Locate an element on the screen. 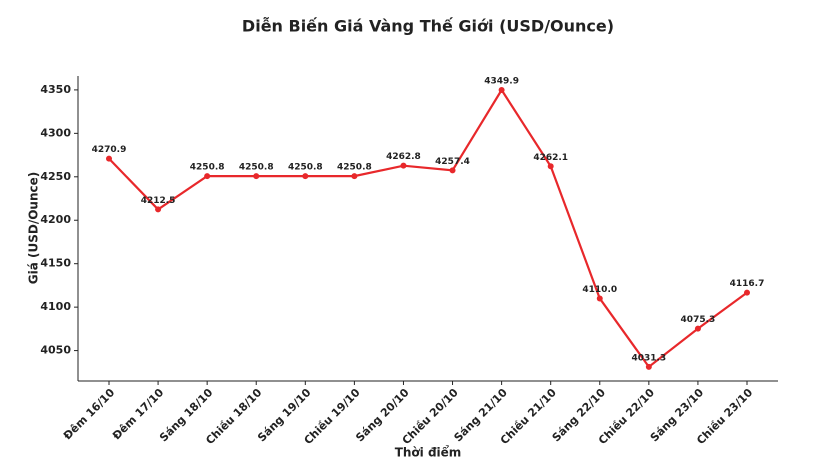 The height and width of the screenshot is (465, 820). y-tick-label: 4150 is located at coordinates (55, 263).